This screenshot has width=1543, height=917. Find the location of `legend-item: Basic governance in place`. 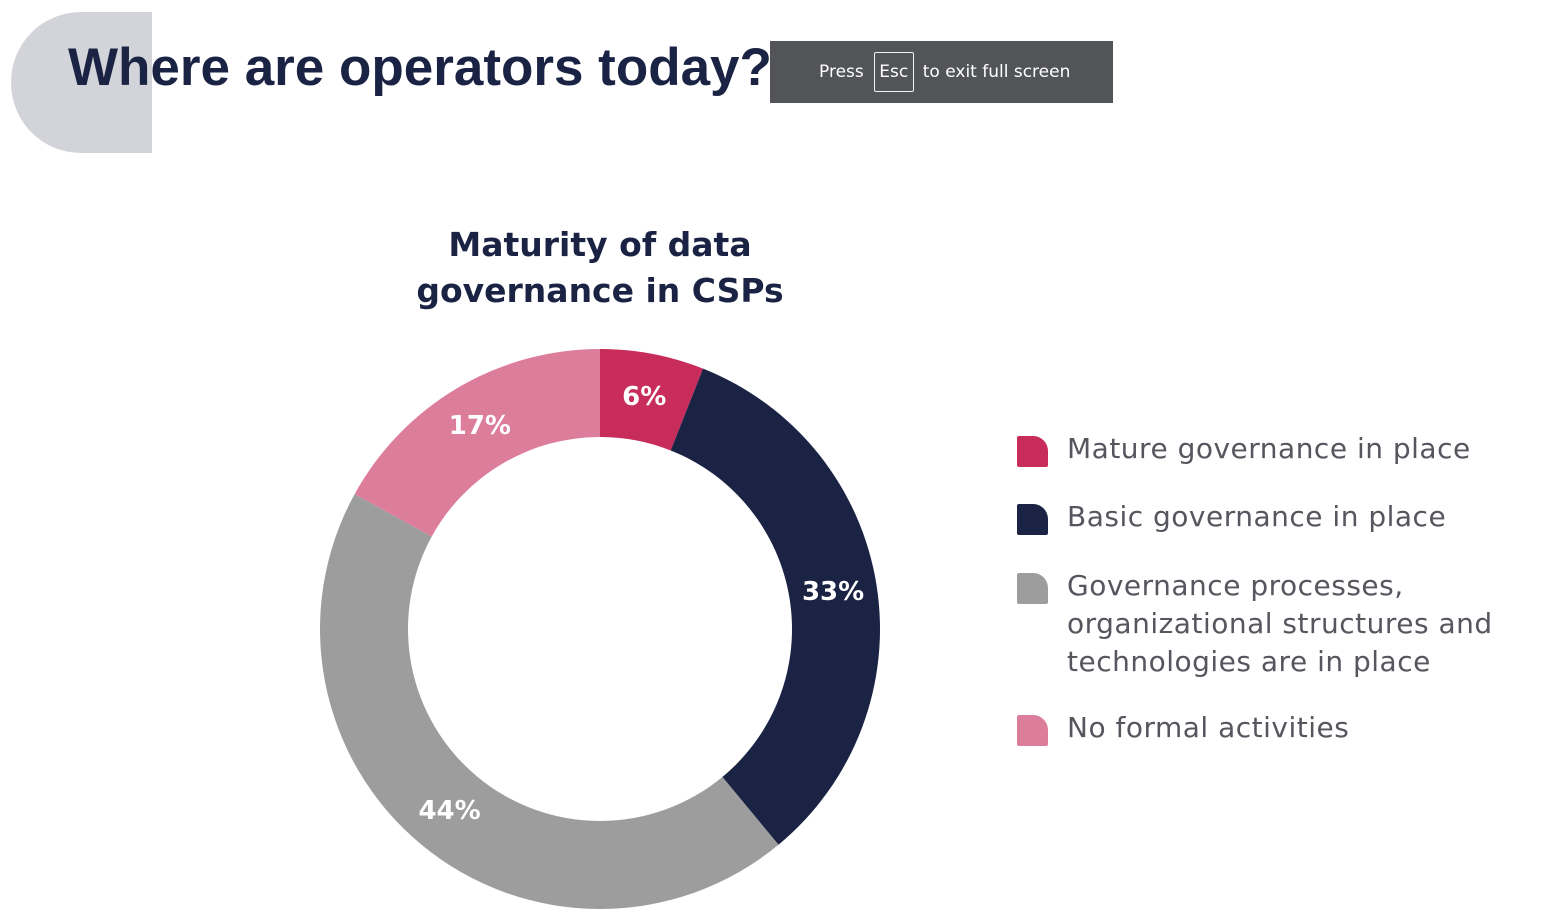

legend-item: Basic governance in place is located at coordinates (1231, 517).